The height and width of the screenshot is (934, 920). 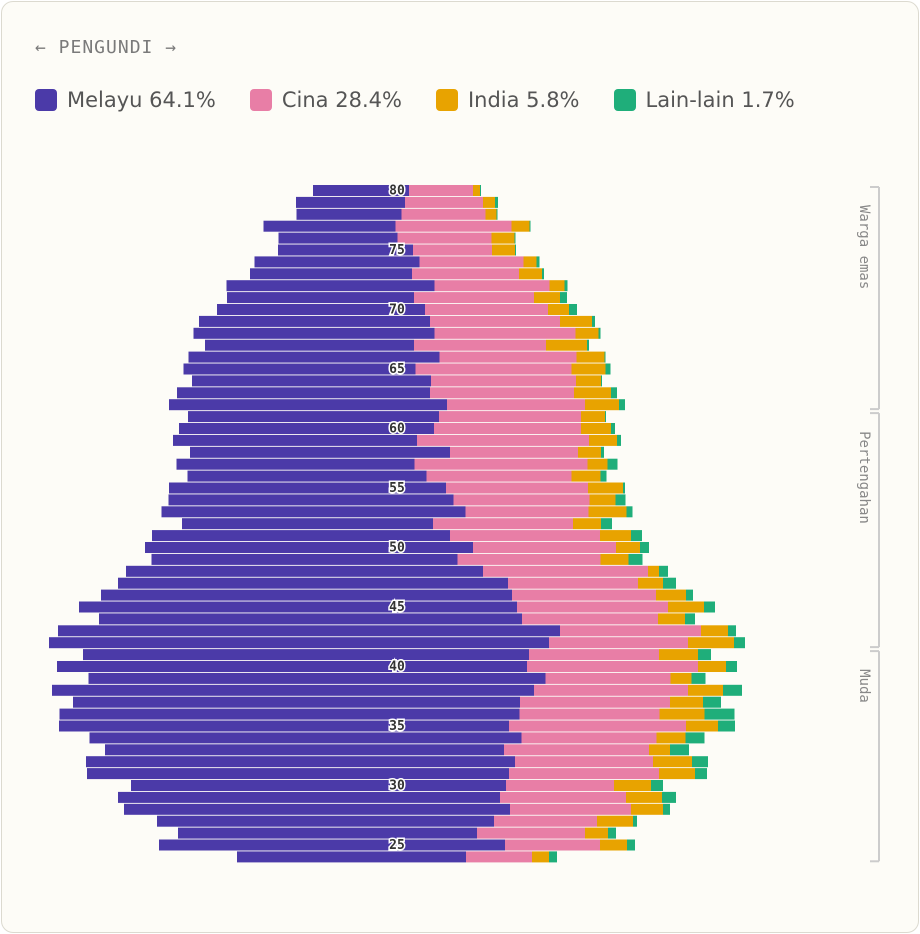 What do you see at coordinates (397, 726) in the screenshot?
I see `age-label: 35` at bounding box center [397, 726].